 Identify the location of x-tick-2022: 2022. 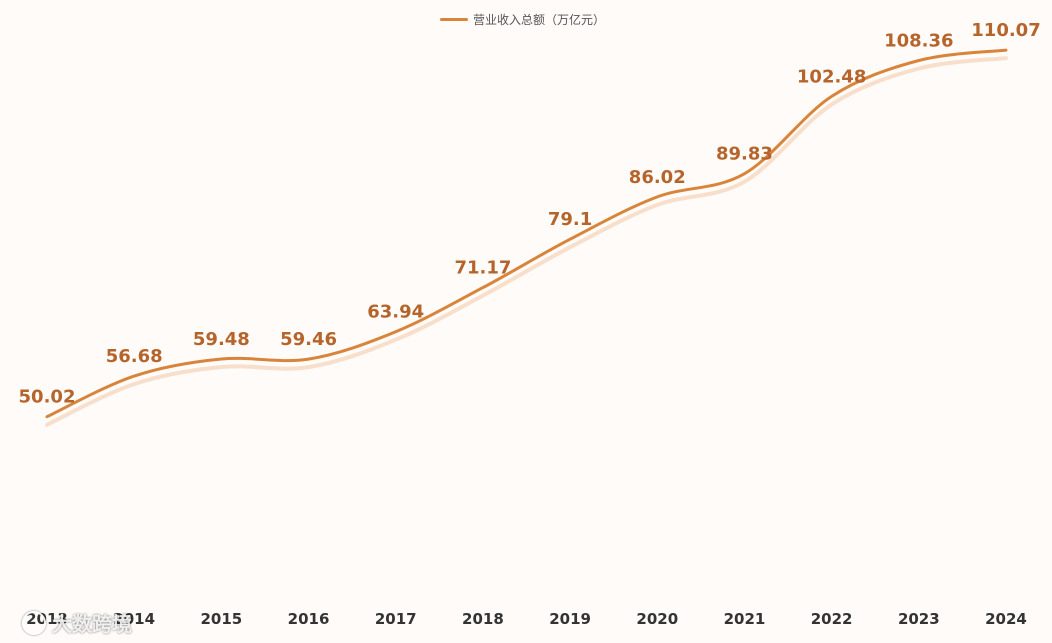
(832, 619).